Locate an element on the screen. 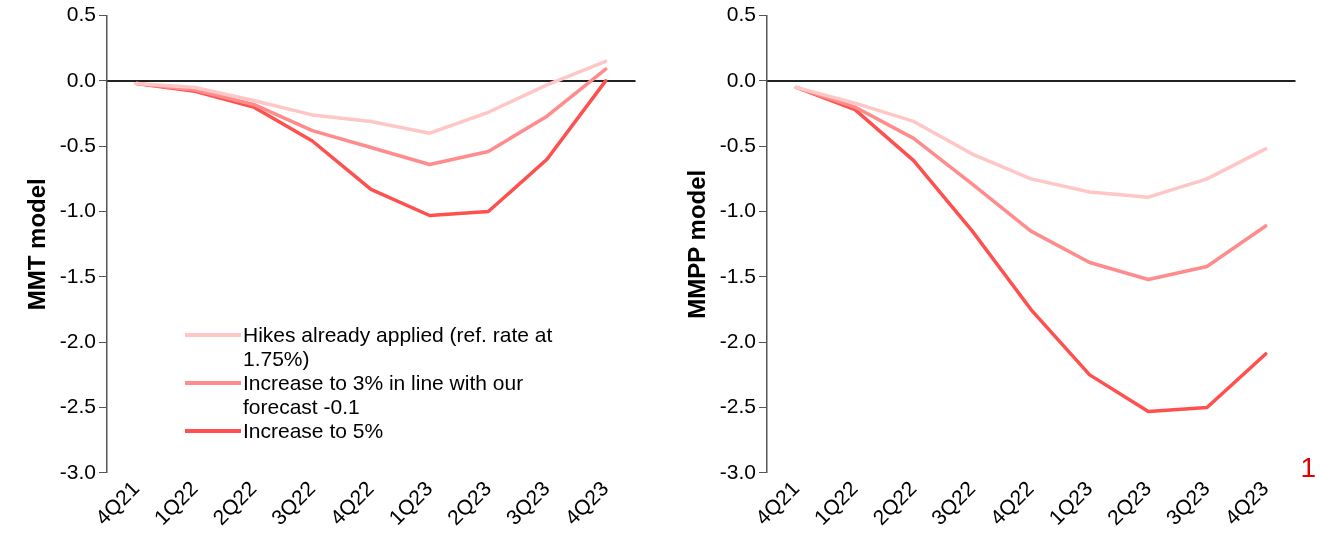 This screenshot has height=535, width=1320. legend-label: Increase to 5% is located at coordinates (313, 431).